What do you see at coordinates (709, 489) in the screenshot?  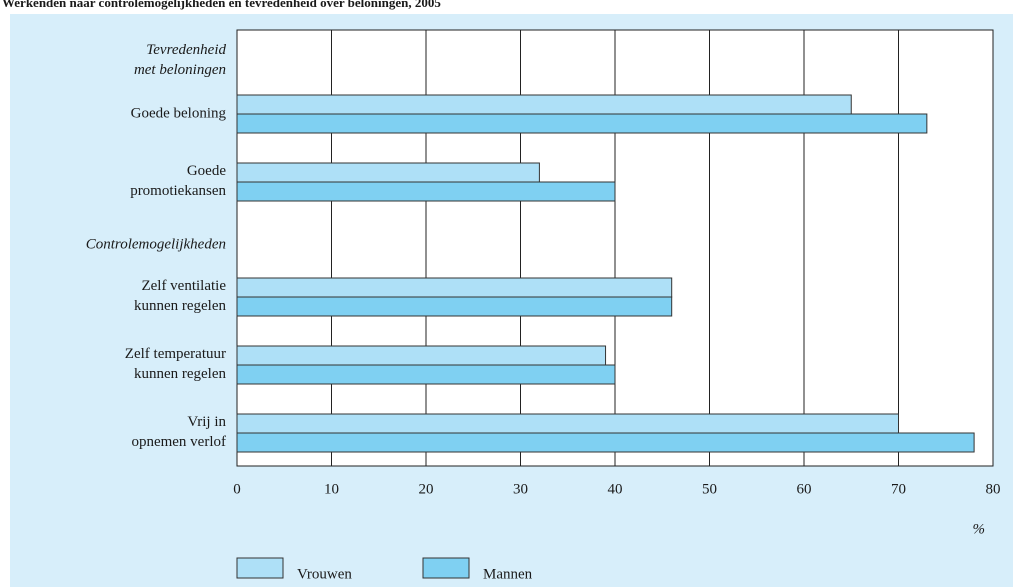 I see `x-tick-label: 50` at bounding box center [709, 489].